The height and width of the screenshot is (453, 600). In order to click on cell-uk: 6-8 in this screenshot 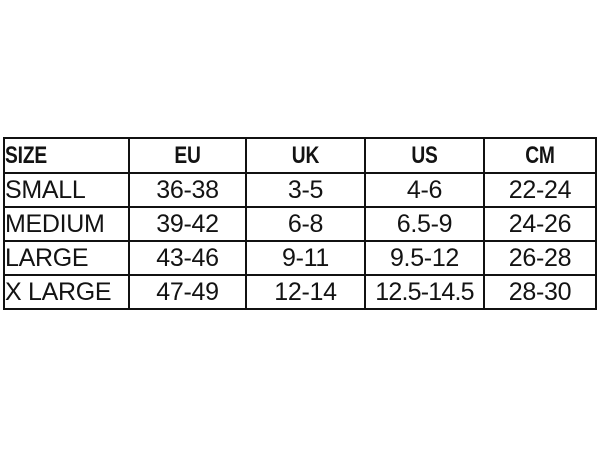, I will do `click(305, 224)`.